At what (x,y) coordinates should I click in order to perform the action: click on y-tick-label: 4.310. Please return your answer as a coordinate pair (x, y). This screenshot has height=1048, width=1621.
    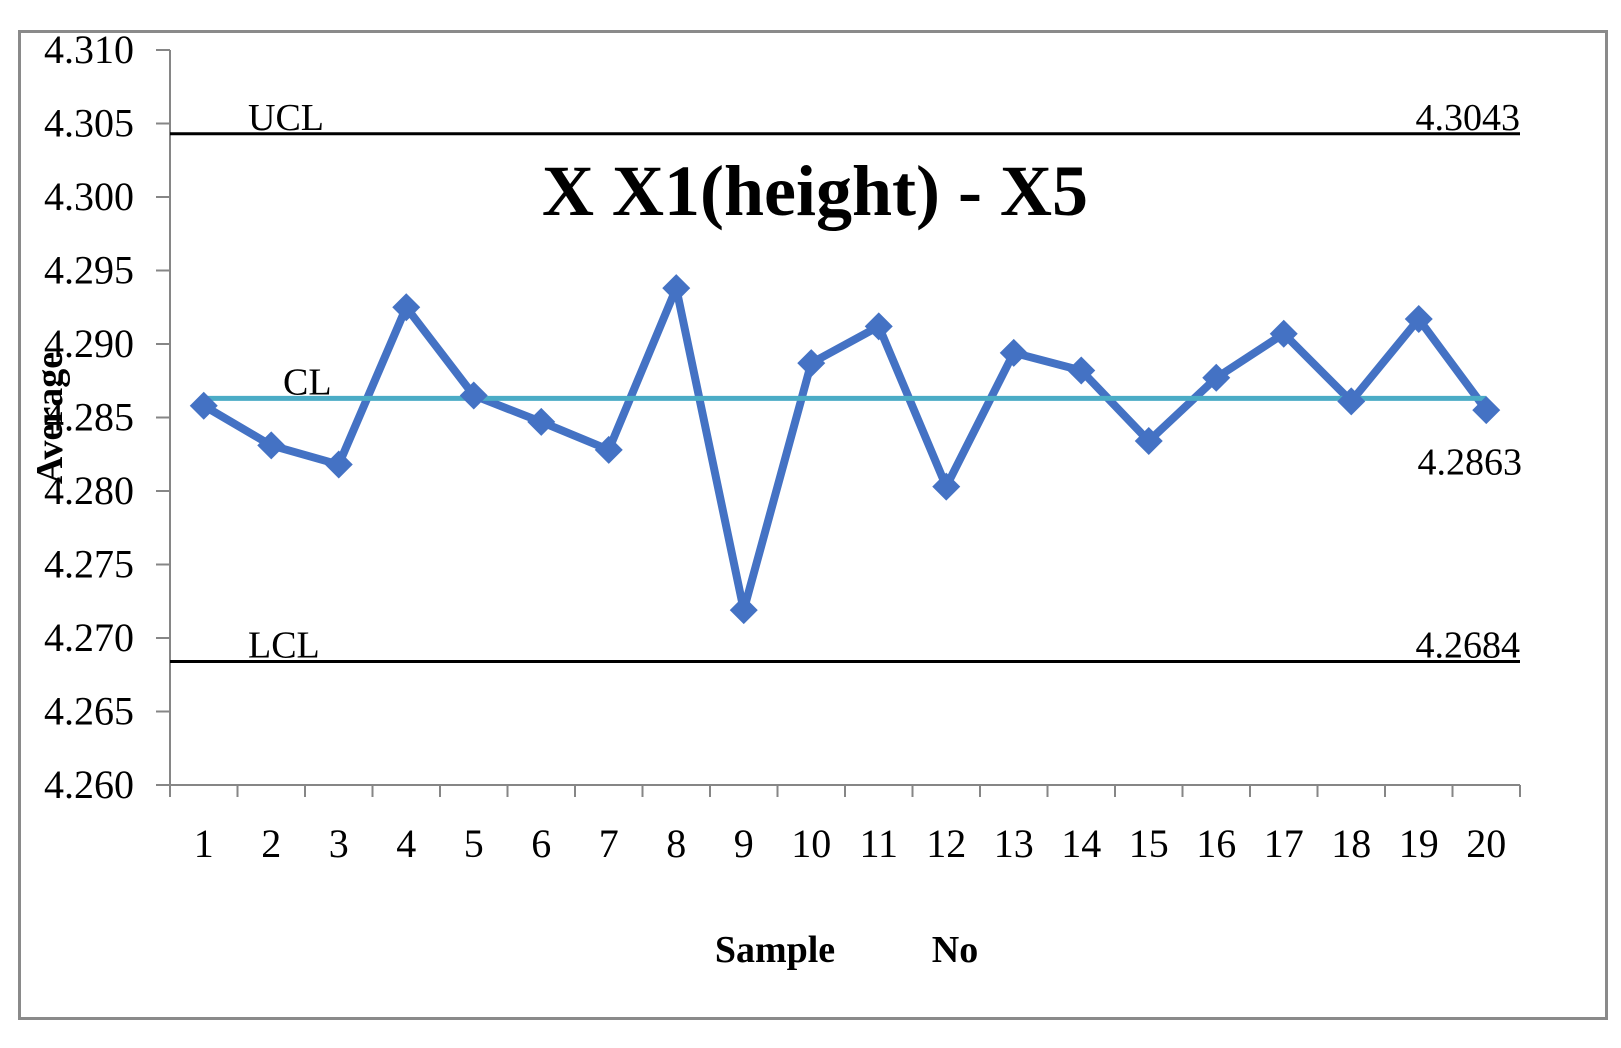
    Looking at the image, I should click on (89, 49).